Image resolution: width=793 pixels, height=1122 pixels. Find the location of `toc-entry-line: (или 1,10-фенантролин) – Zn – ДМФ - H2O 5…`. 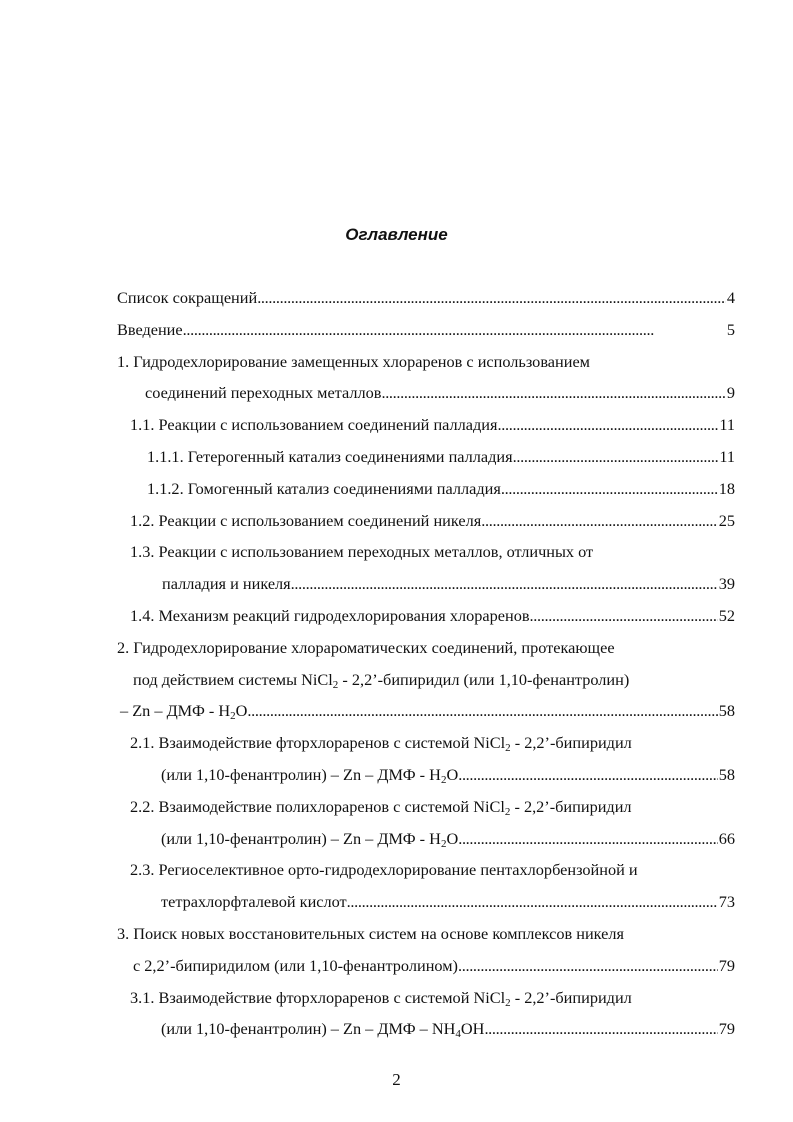

toc-entry-line: (или 1,10-фенантролин) – Zn – ДМФ - H2O 5… is located at coordinates (426, 779).